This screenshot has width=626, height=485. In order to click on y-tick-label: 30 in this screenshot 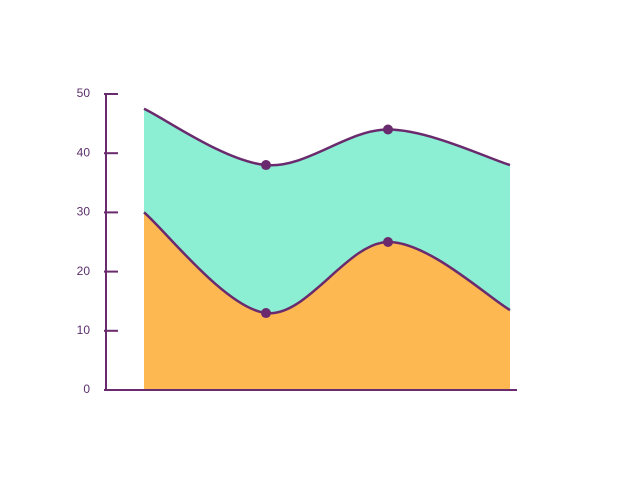, I will do `click(84, 212)`.